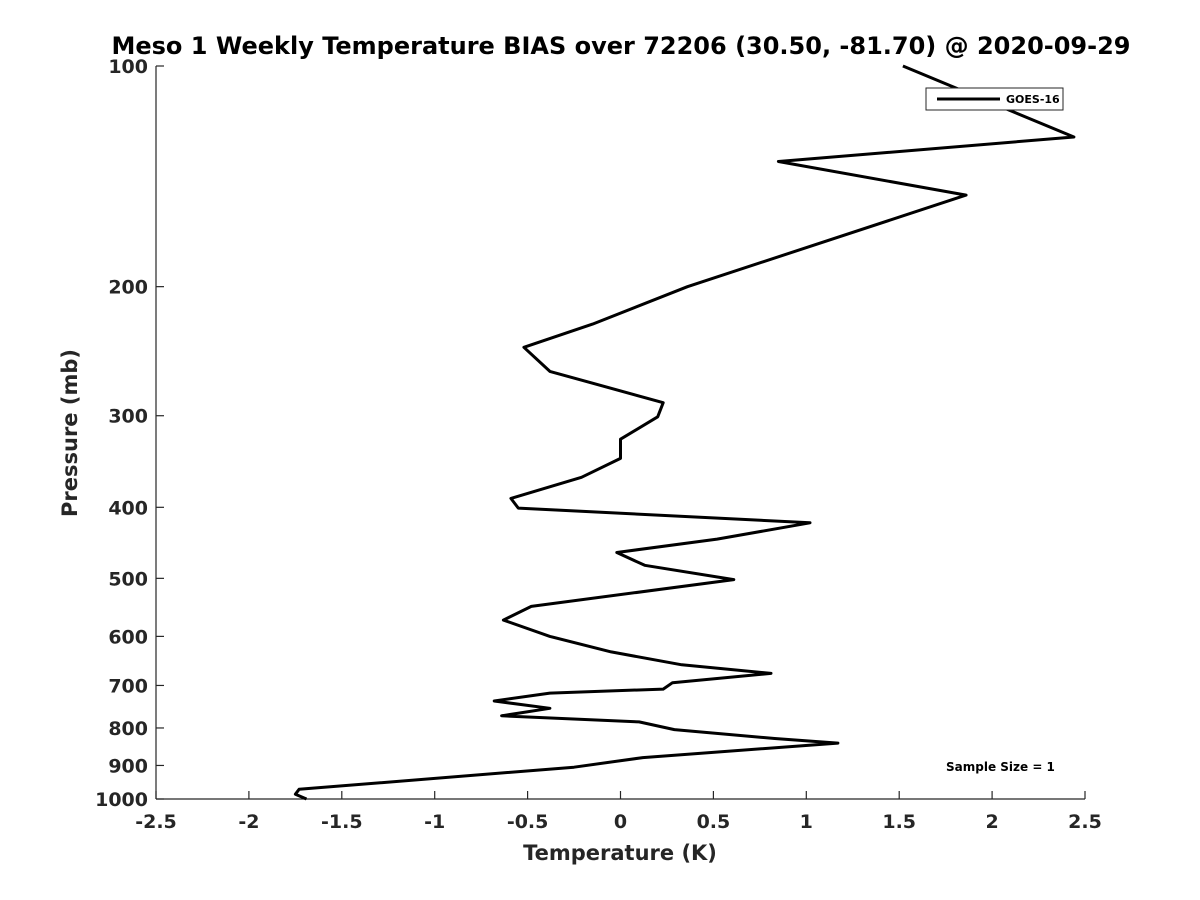  I want to click on y-tick-label: 600, so click(128, 637).